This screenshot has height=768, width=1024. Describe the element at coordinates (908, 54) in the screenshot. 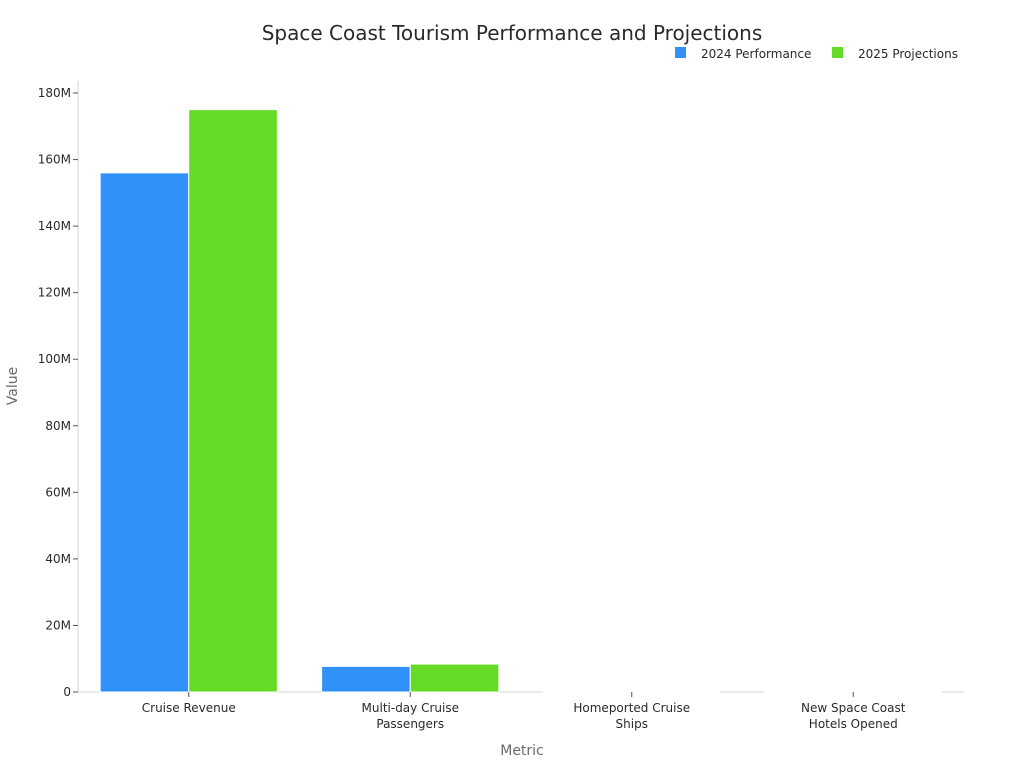

I see `legend-label-2025-projections: 2025 Projections` at that location.